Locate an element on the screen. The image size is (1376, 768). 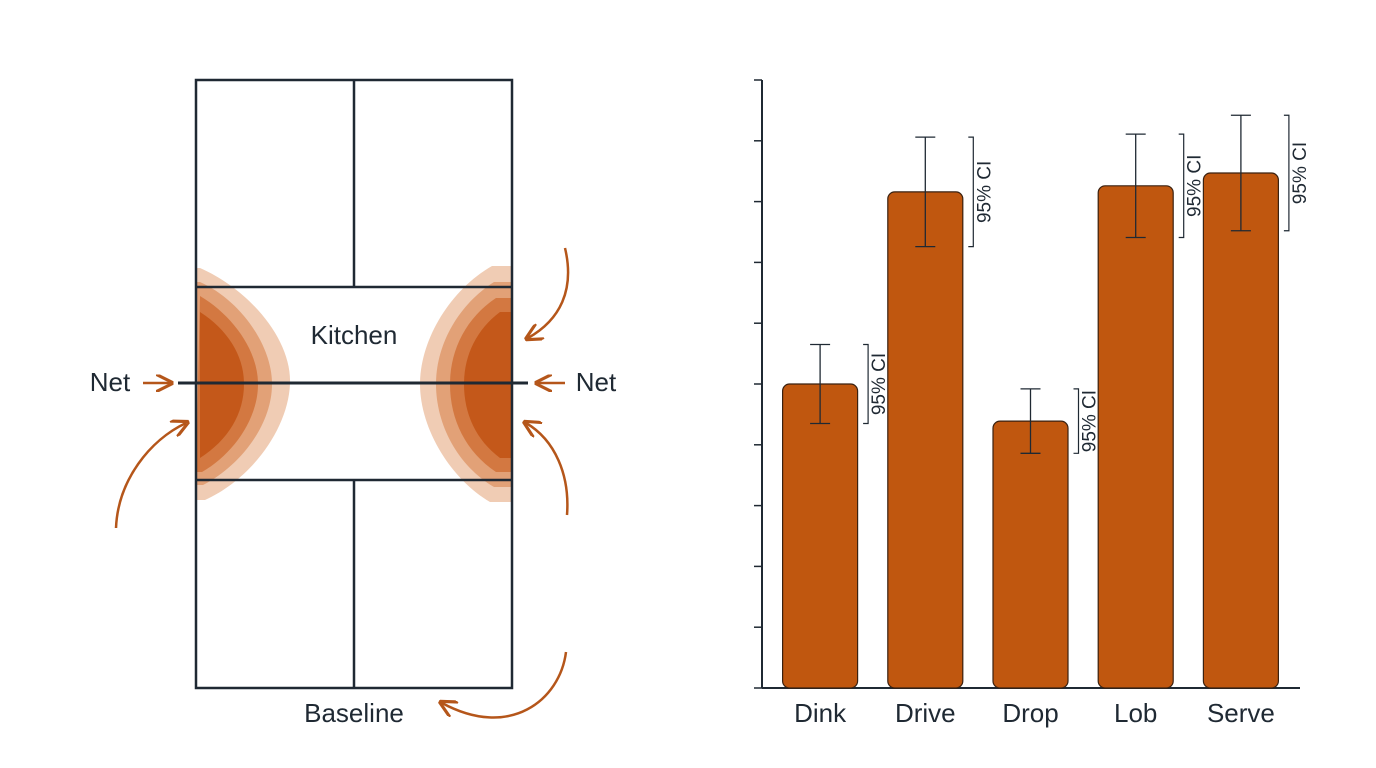
x-tick-label: Dink is located at coordinates (820, 713).